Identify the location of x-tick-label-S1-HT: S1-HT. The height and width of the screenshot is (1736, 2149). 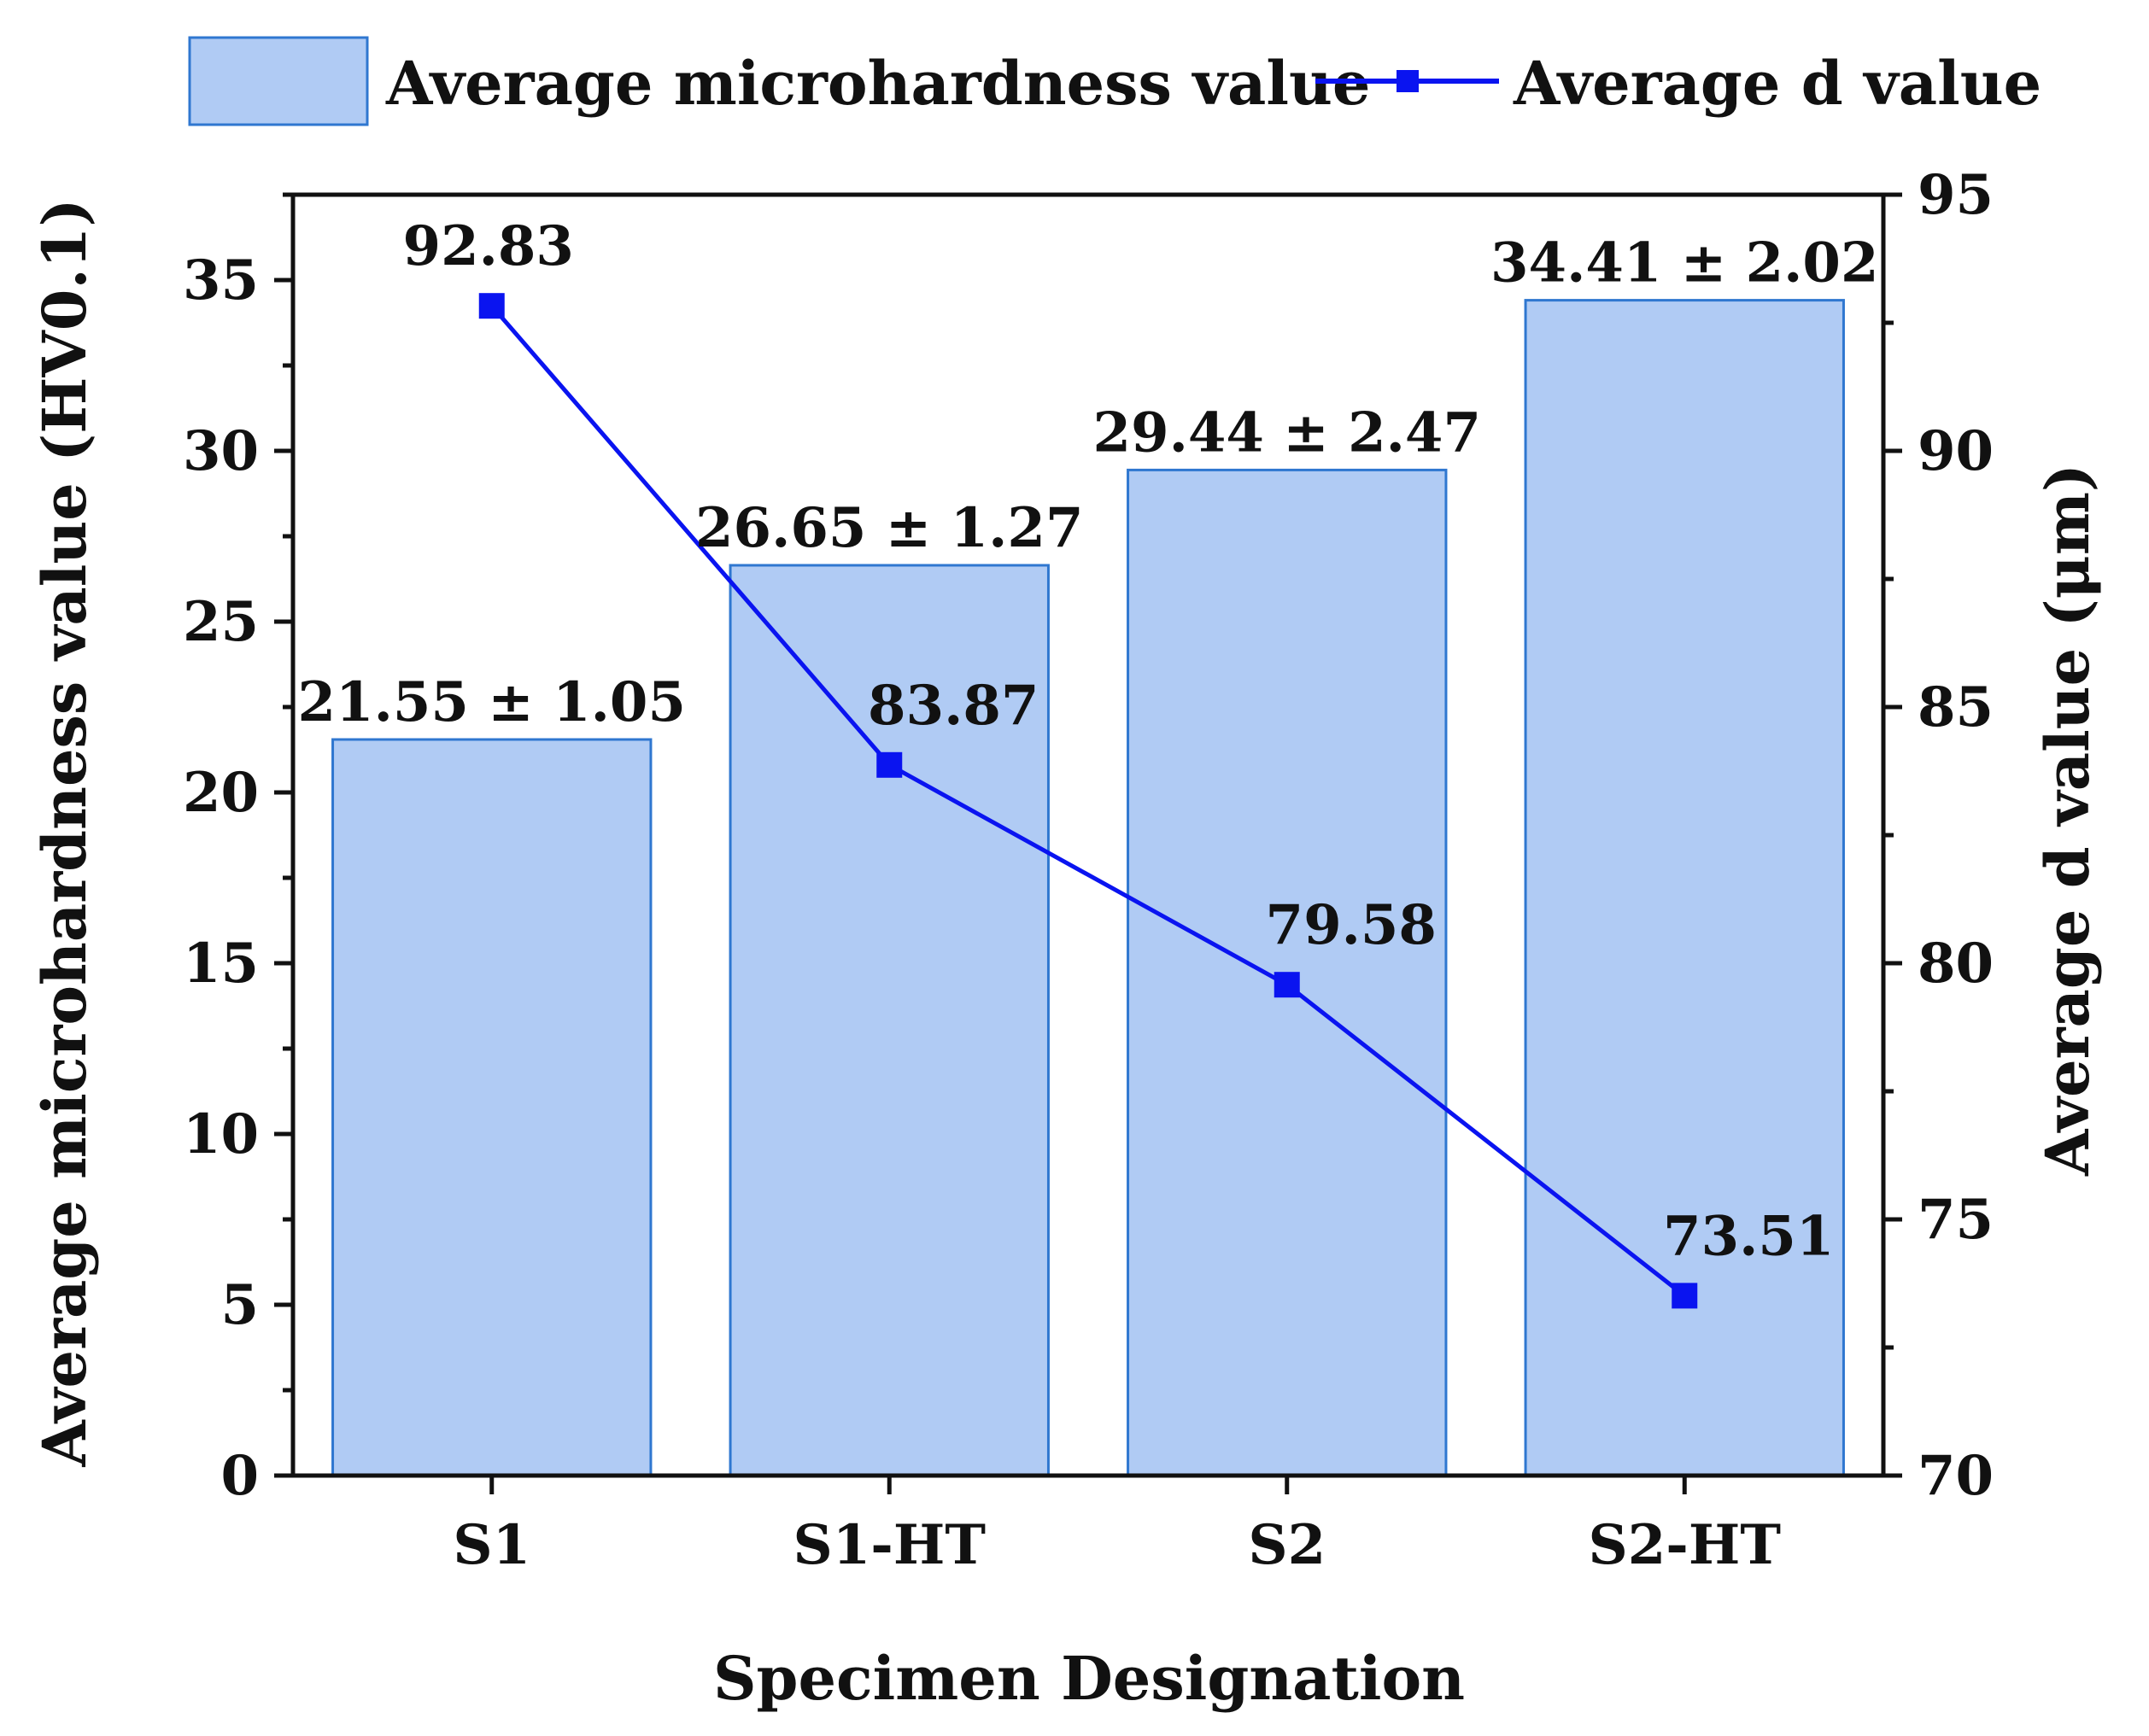
(890, 1545).